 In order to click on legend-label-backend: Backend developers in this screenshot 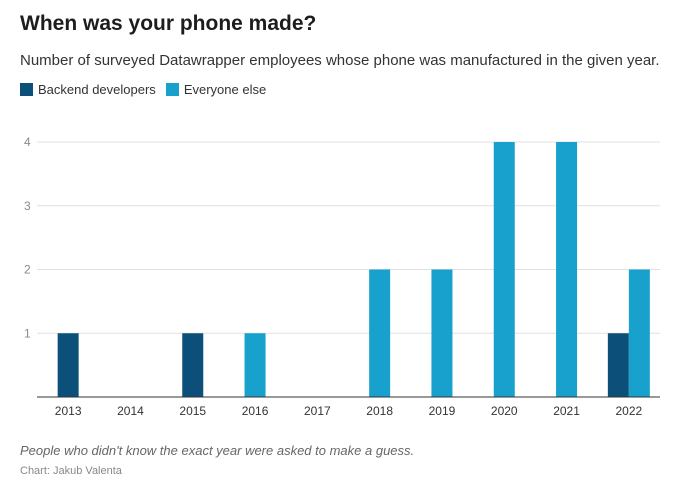, I will do `click(97, 89)`.